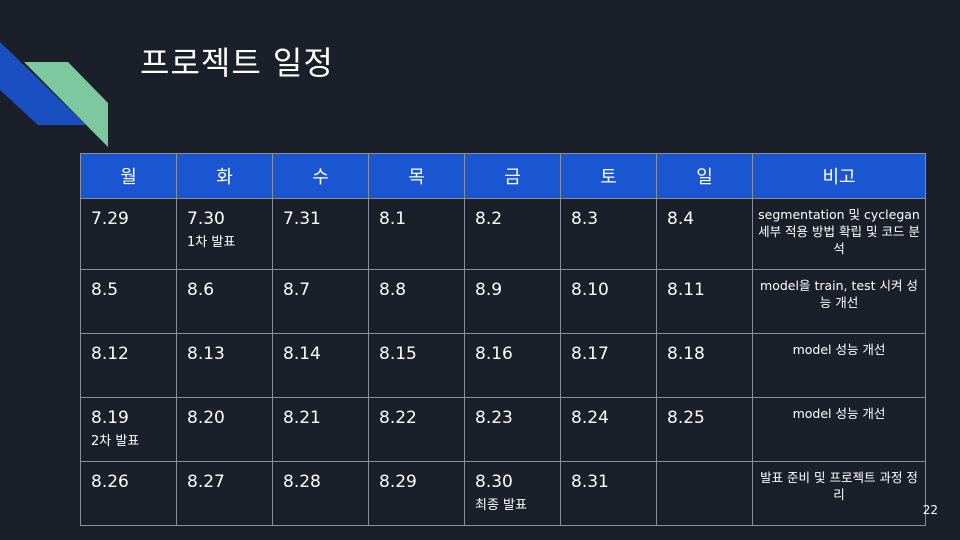 This screenshot has width=960, height=540. What do you see at coordinates (608, 176) in the screenshot?
I see `header-sat: 토` at bounding box center [608, 176].